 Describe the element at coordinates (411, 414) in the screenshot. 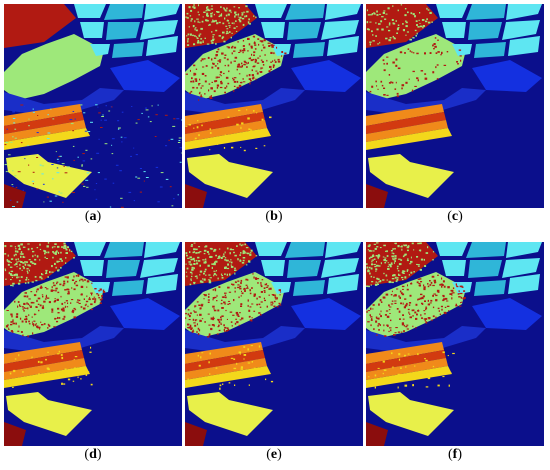

I see `yellow-field-region` at that location.